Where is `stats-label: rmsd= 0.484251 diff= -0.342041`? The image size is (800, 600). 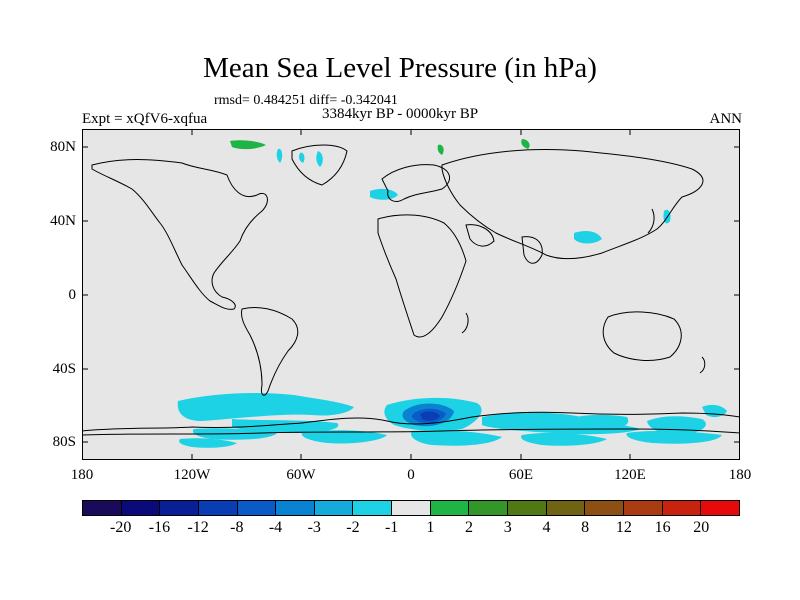 stats-label: rmsd= 0.484251 diff= -0.342041 is located at coordinates (306, 100).